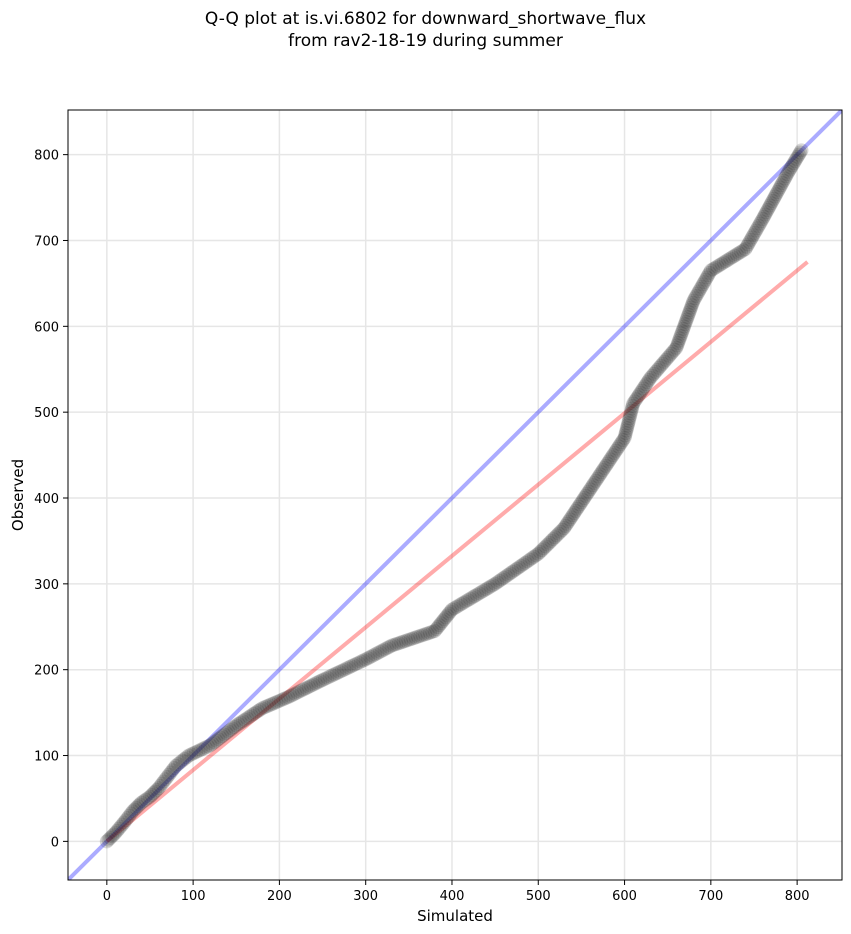 The width and height of the screenshot is (851, 934). I want to click on x-tick-label: 700, so click(710, 896).